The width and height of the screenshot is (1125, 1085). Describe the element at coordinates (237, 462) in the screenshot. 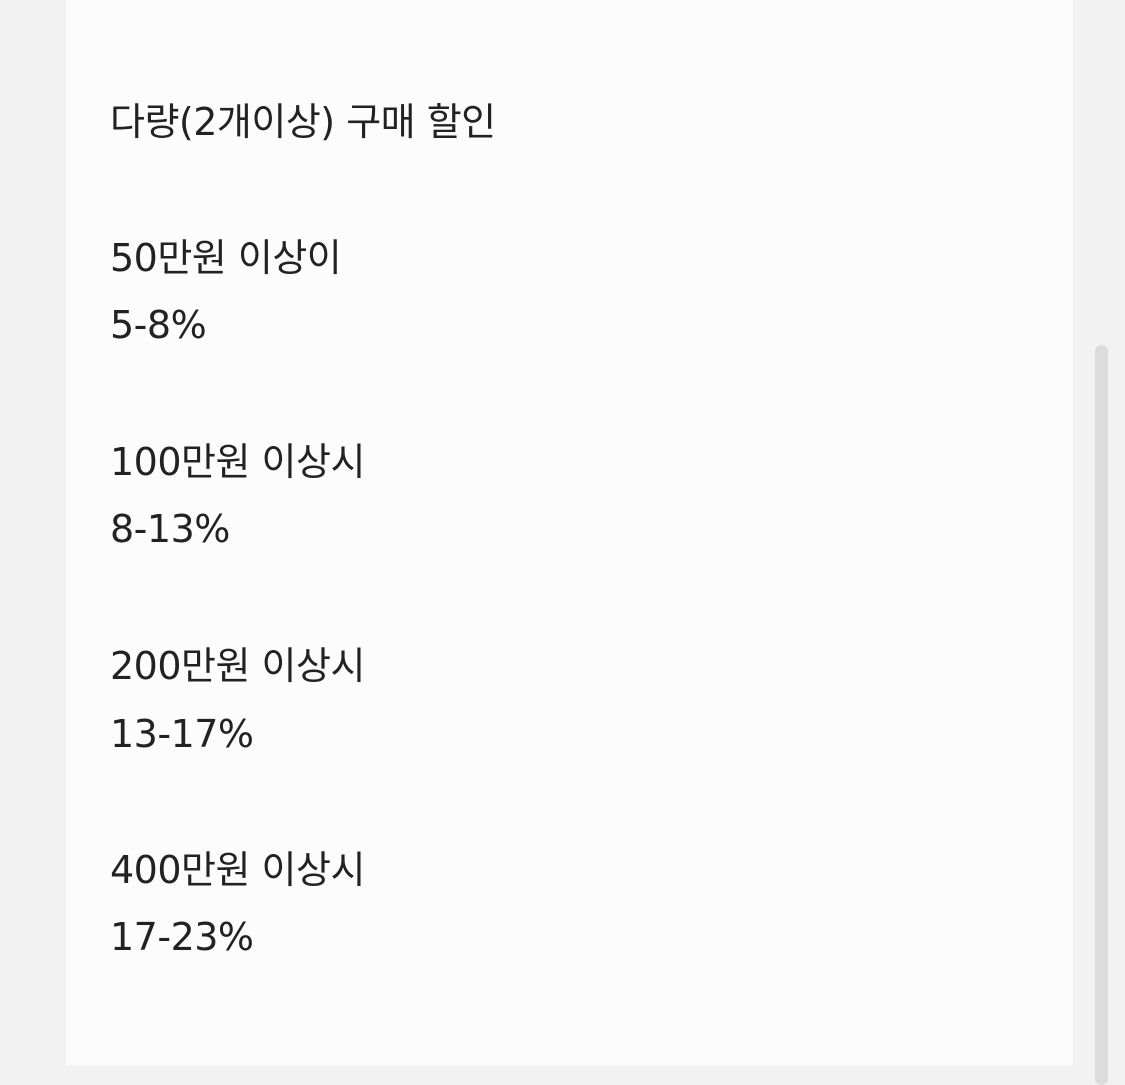

I see `tier-threshold: 100만원 이상시` at that location.